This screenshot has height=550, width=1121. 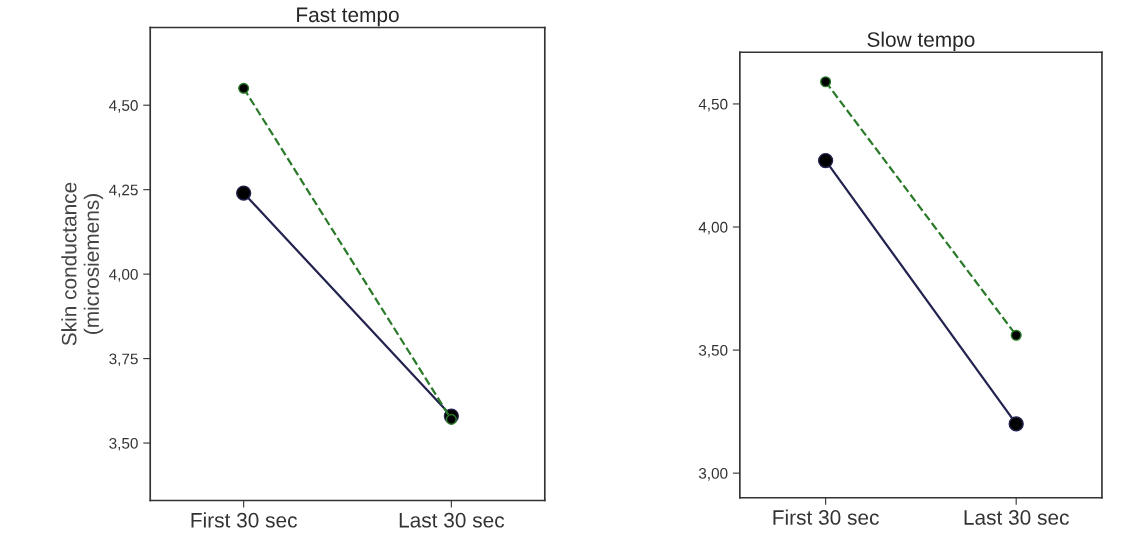 I want to click on y-tick-label: 4,25, so click(x=123, y=191).